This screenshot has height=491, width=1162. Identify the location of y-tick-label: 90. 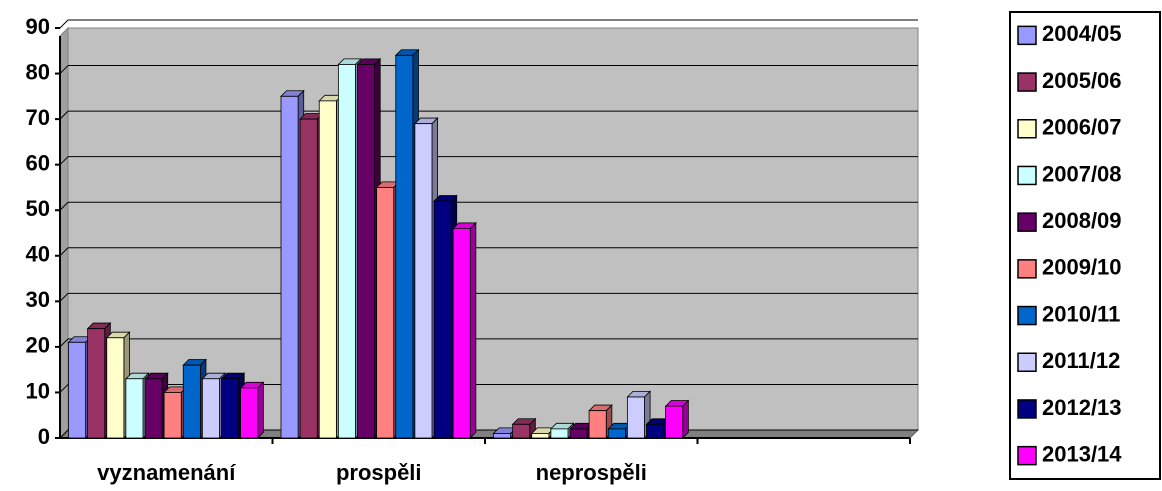
(38, 26).